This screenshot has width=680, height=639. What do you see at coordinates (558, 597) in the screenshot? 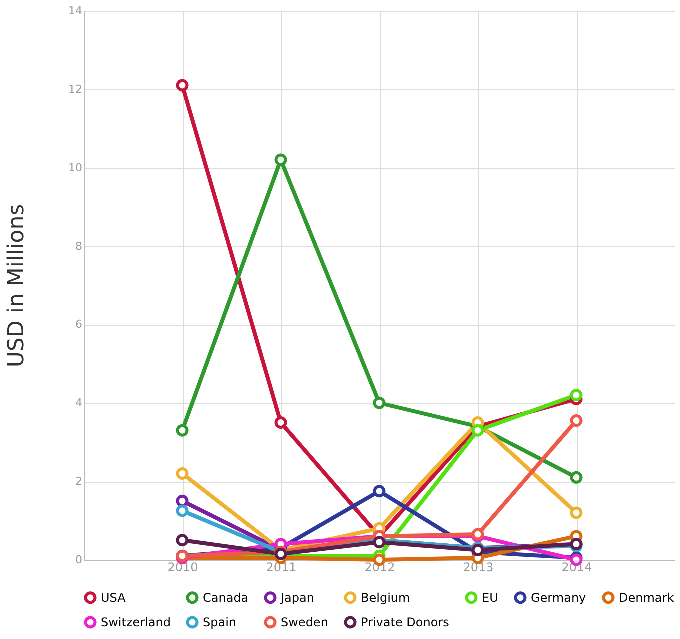
I see `legend-label: Germany` at bounding box center [558, 597].